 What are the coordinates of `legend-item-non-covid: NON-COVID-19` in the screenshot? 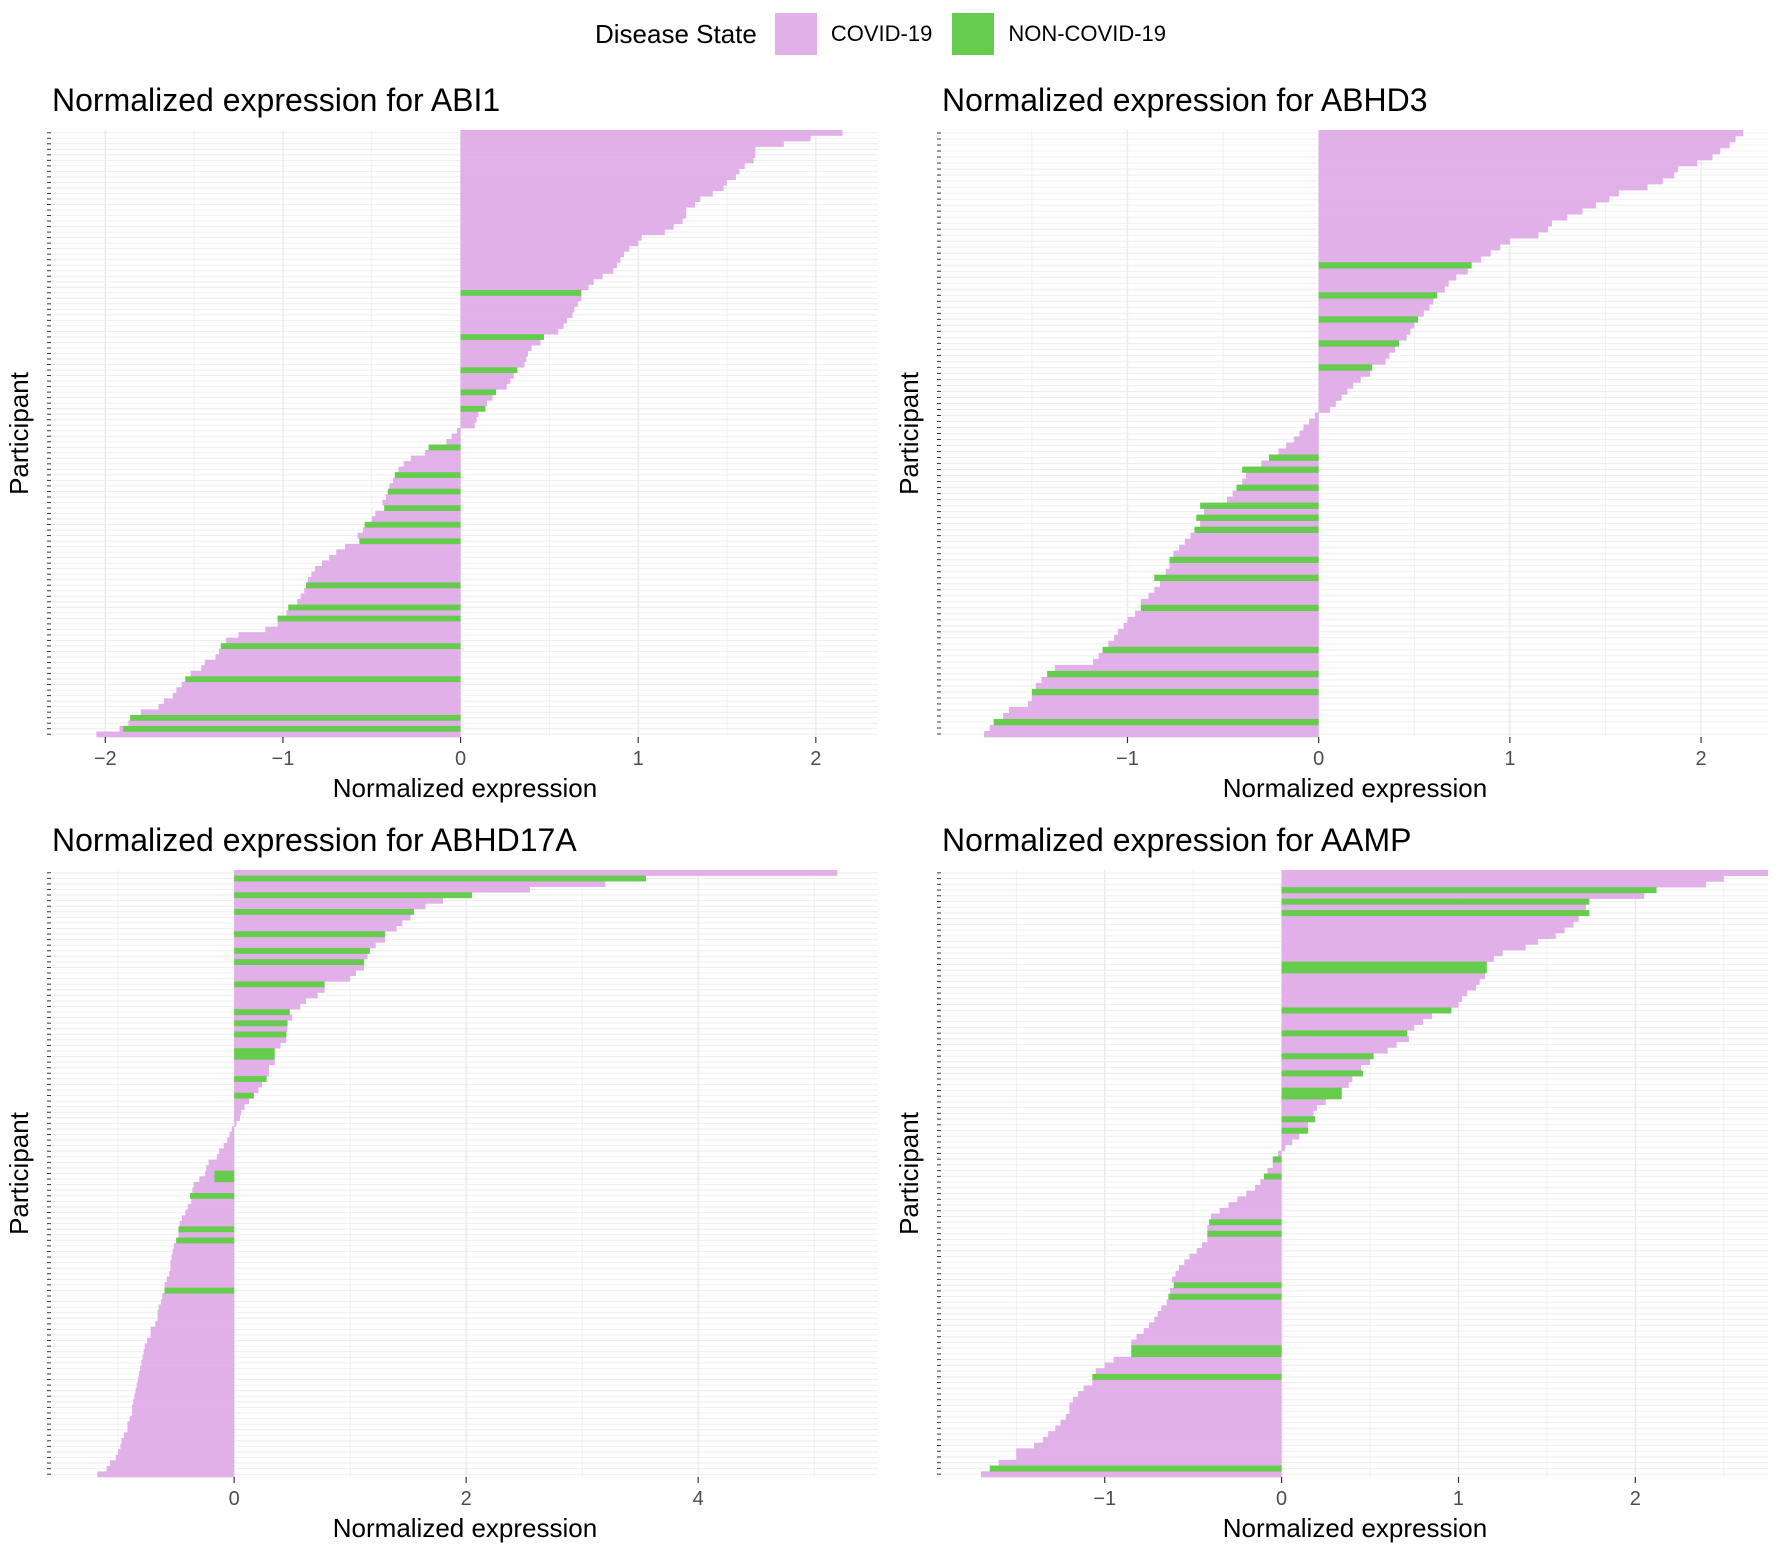 It's located at (1059, 34).